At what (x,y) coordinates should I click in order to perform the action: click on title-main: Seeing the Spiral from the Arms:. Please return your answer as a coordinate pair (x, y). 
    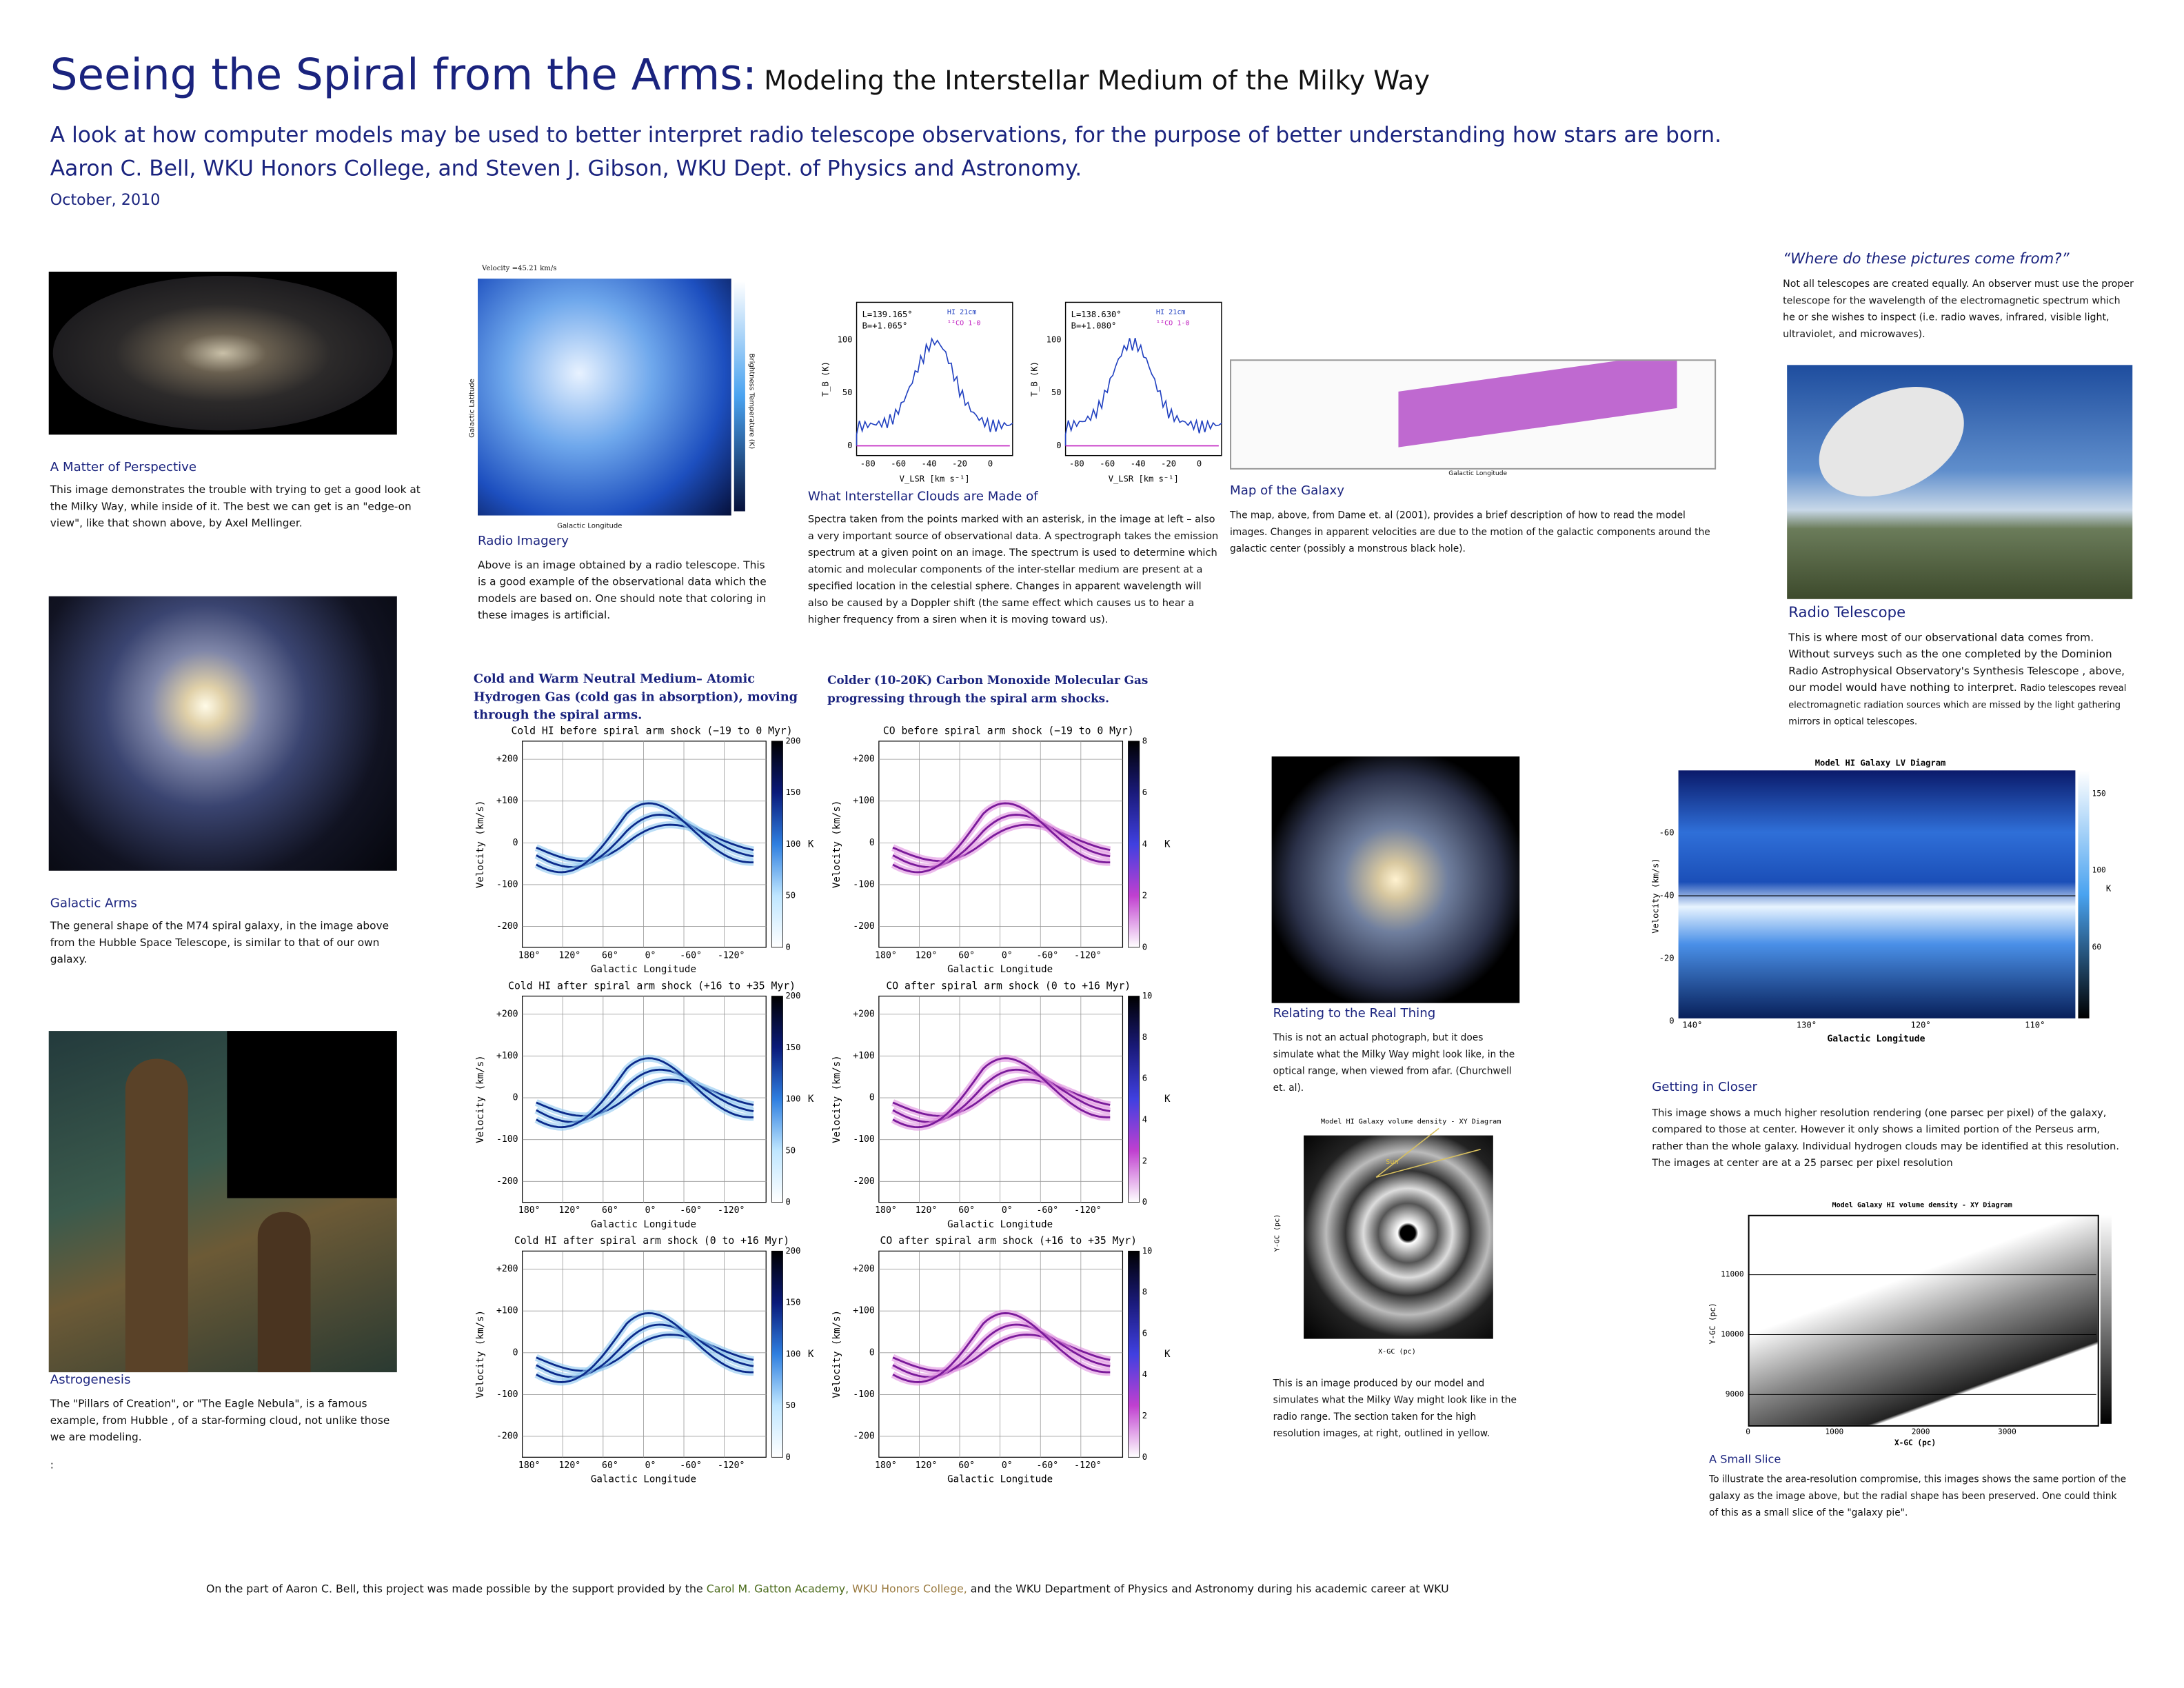
    Looking at the image, I should click on (404, 75).